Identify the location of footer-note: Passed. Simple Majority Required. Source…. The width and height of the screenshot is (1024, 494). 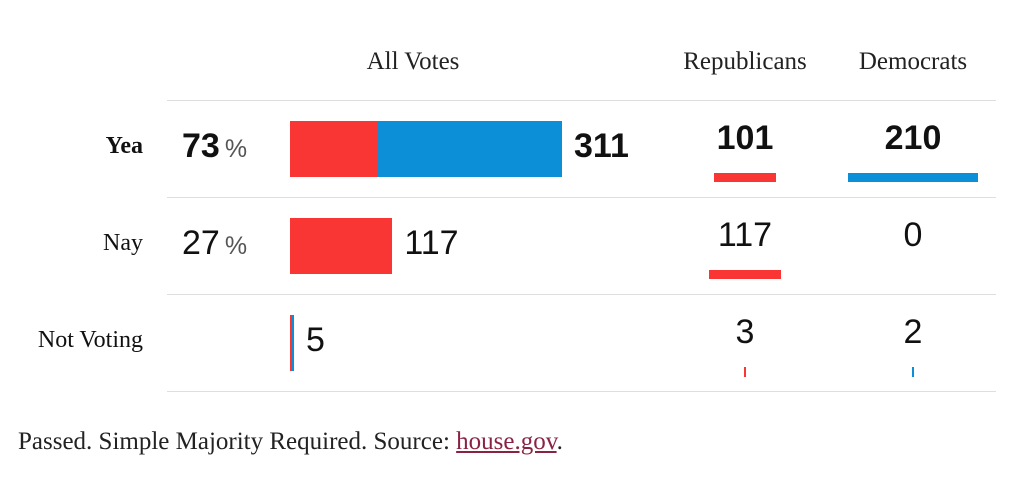
(290, 442).